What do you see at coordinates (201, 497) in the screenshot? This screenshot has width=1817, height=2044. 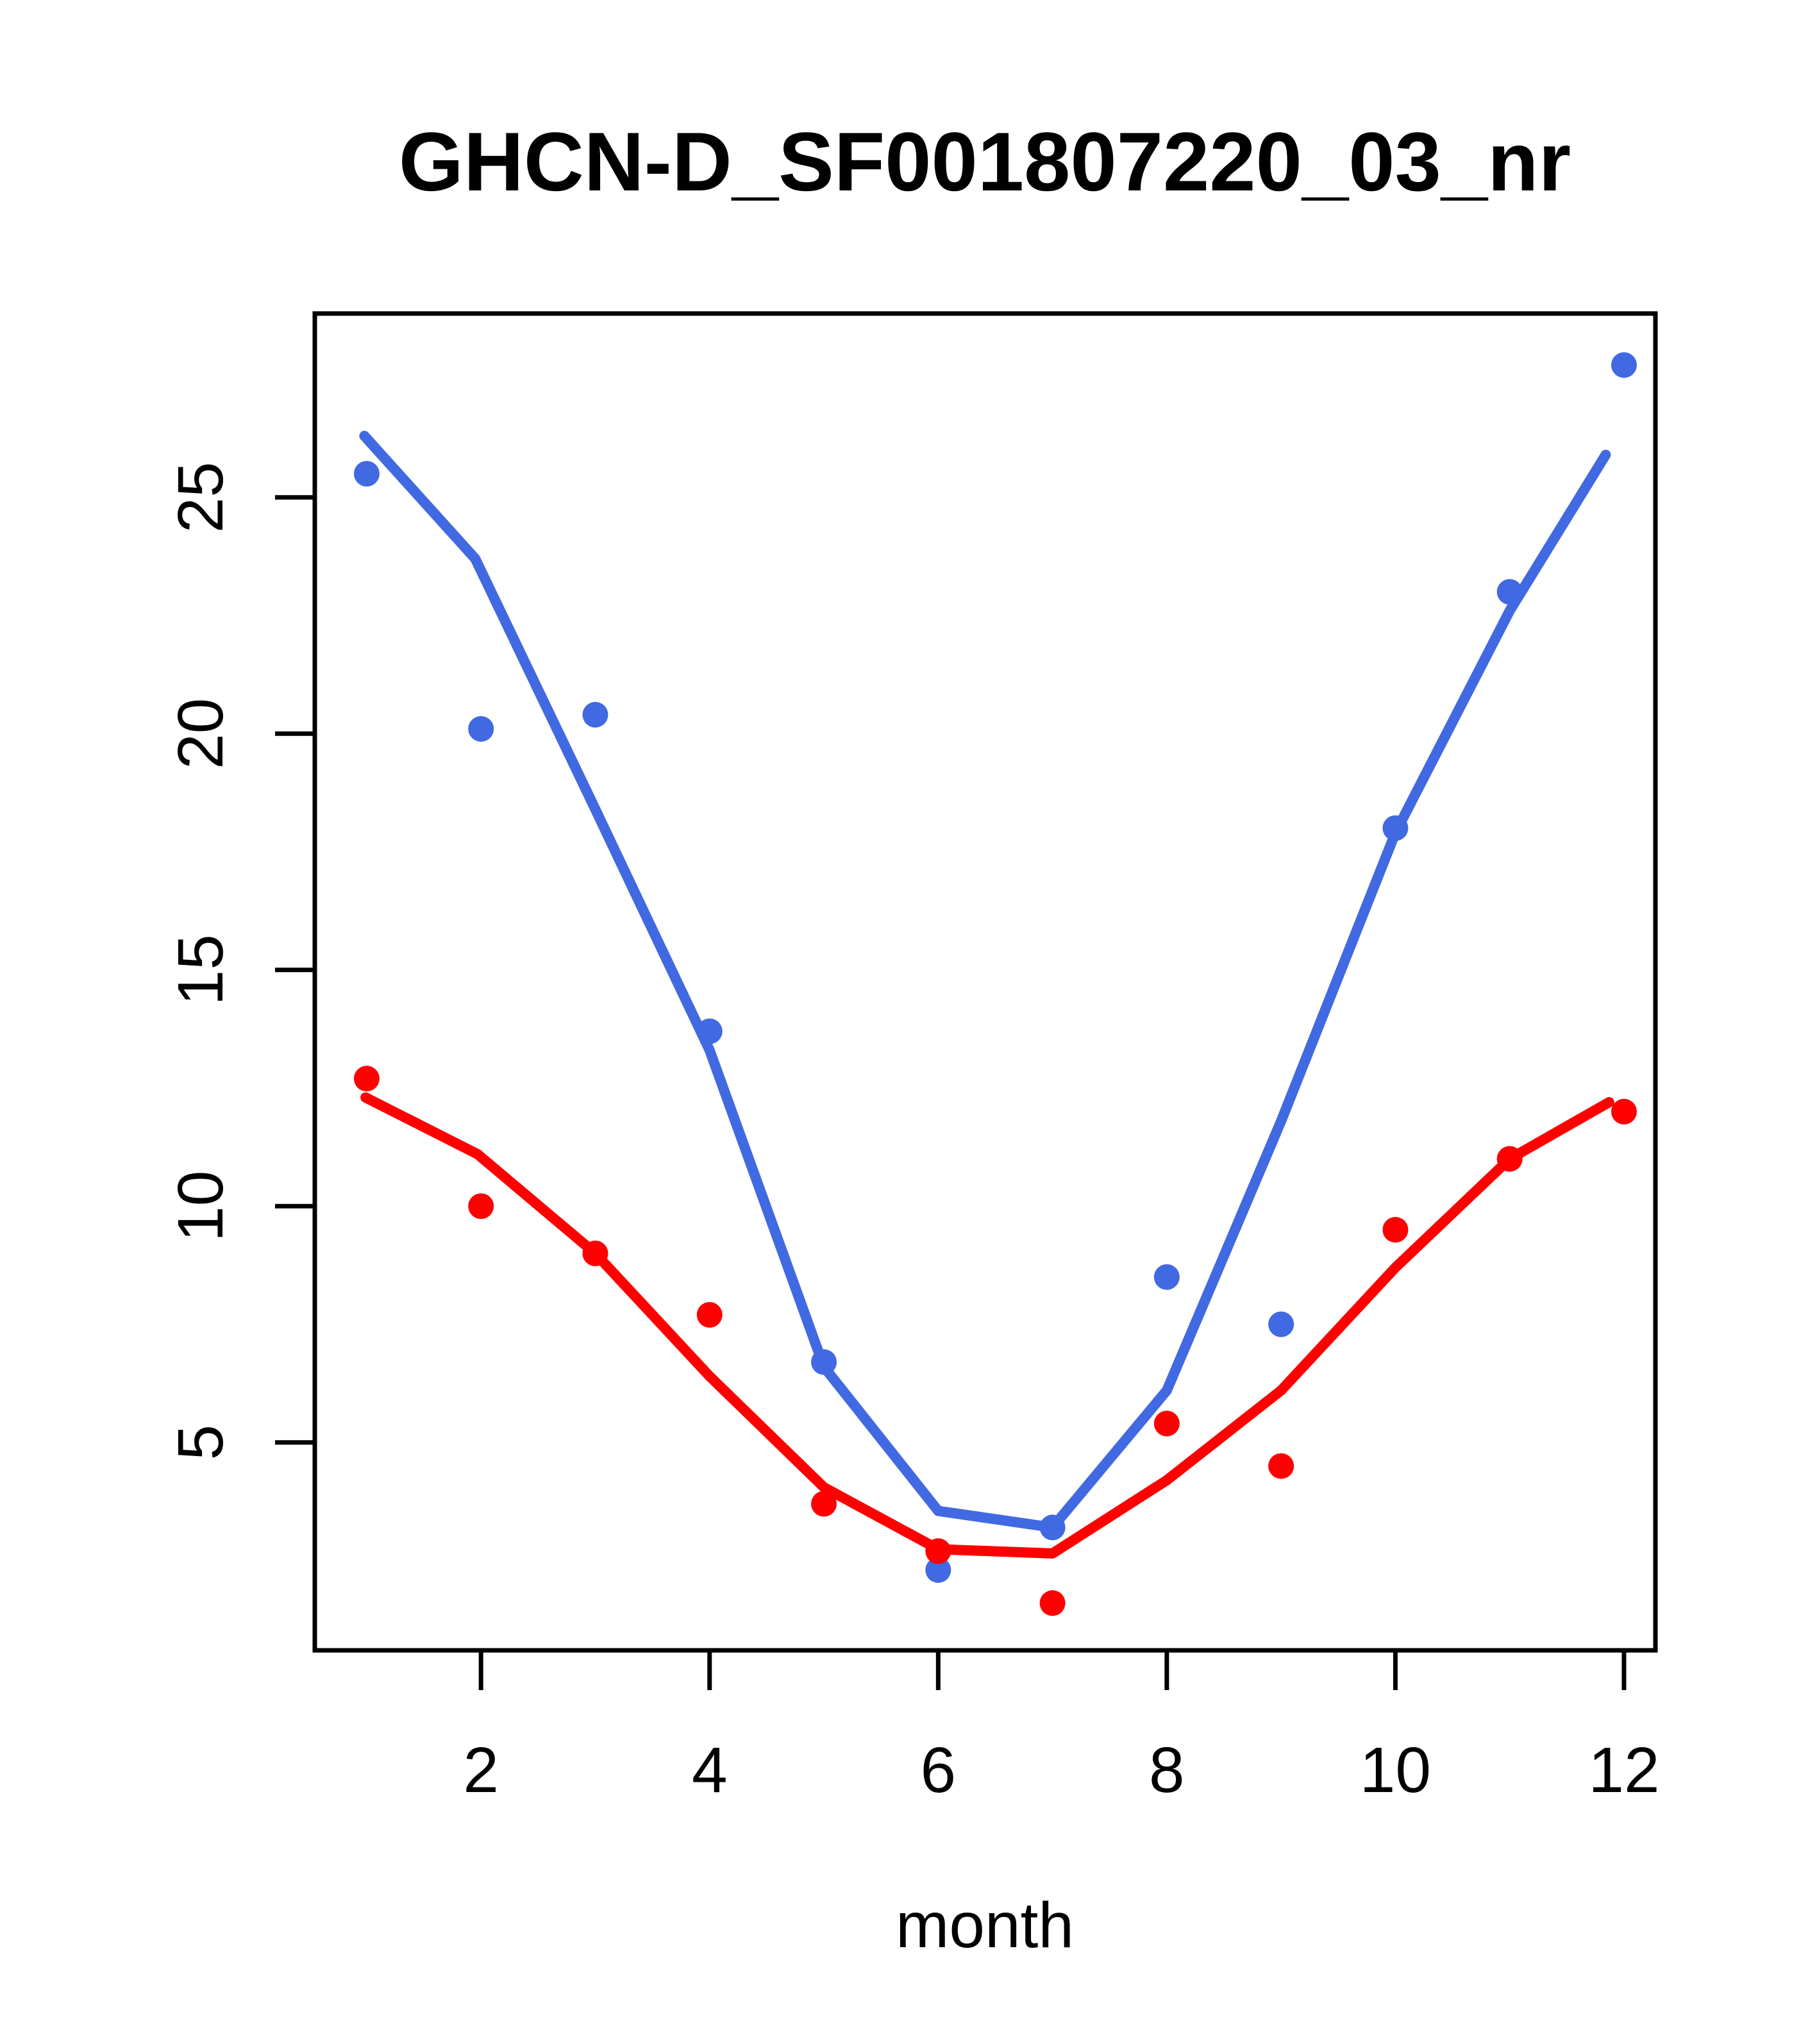 I see `y-tick-label: 25` at bounding box center [201, 497].